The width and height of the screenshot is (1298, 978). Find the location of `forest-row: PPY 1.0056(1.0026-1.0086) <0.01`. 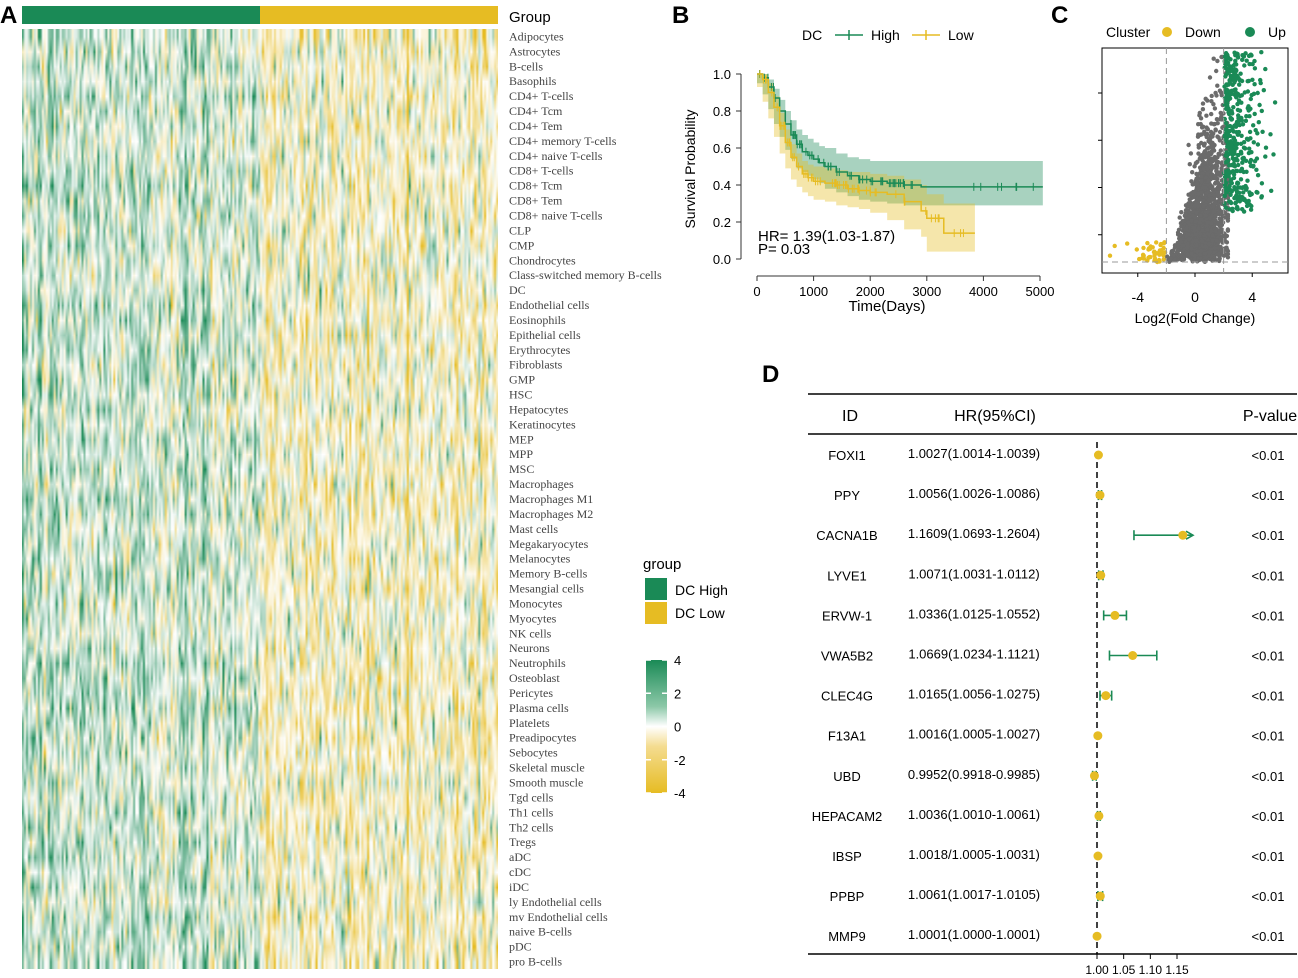

forest-row: PPY 1.0056(1.0026-1.0086) <0.01 is located at coordinates (1059, 494).